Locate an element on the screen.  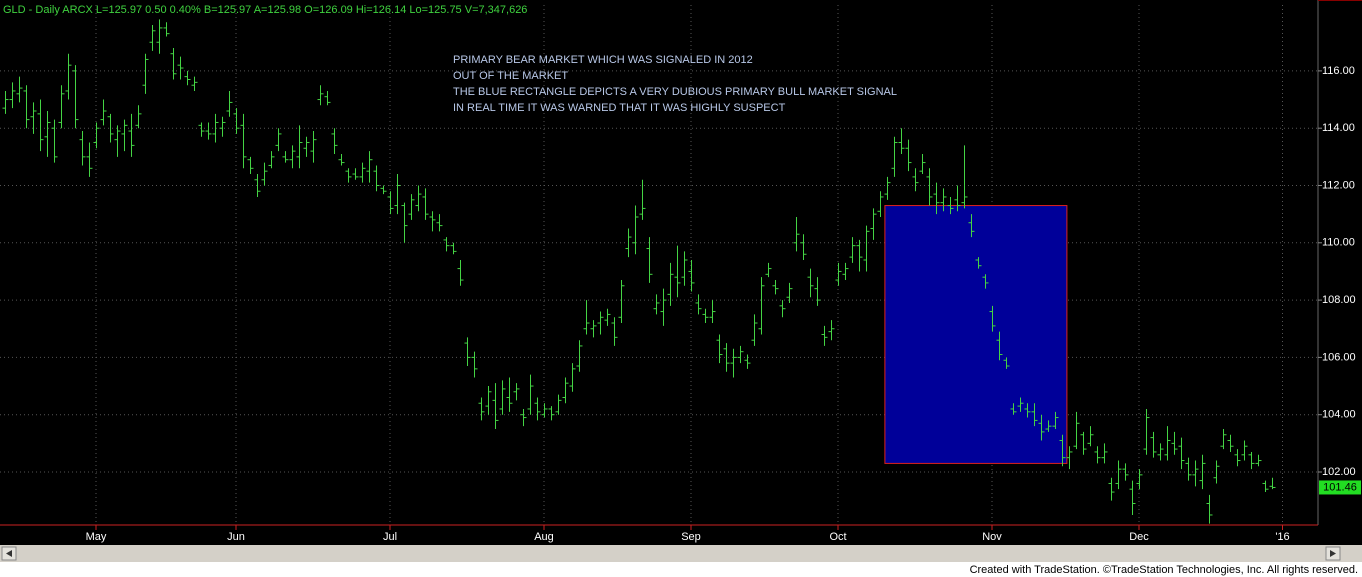
x-tick-label: Oct is located at coordinates (837, 537).